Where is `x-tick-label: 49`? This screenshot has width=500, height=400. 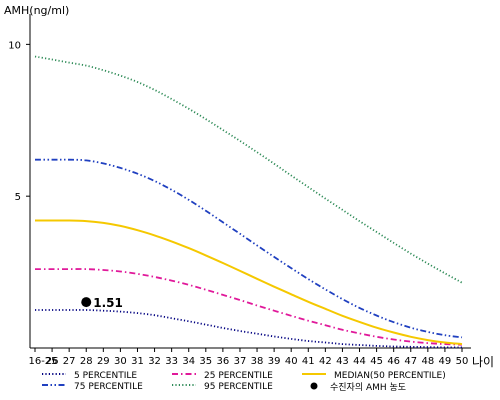
x-tick-label: 49 is located at coordinates (445, 361).